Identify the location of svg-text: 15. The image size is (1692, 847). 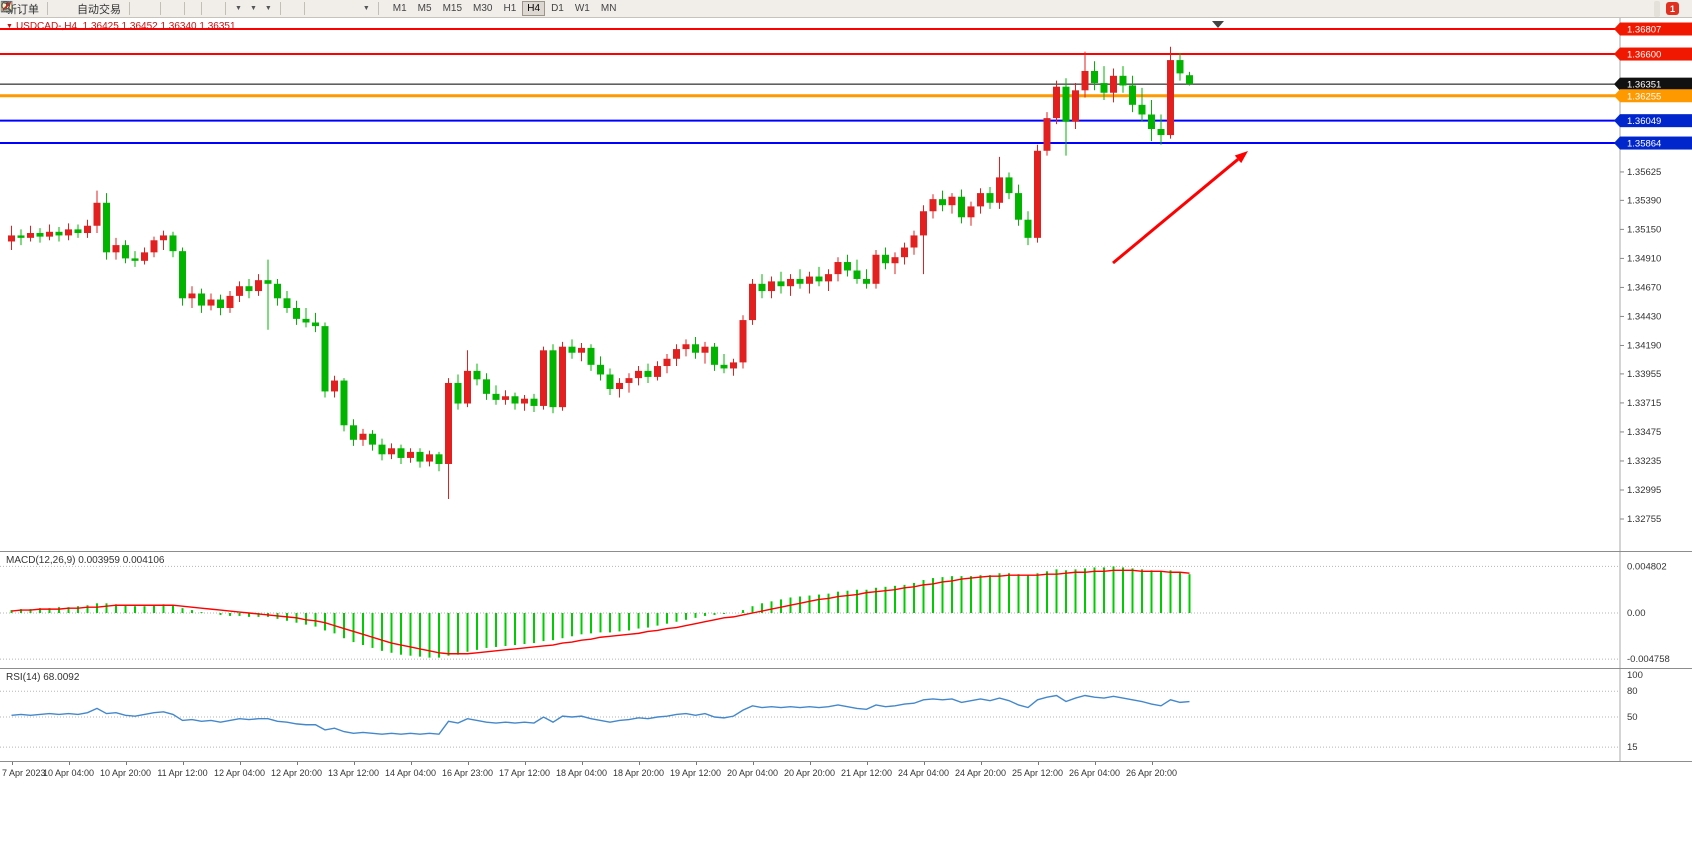
(1632, 747).